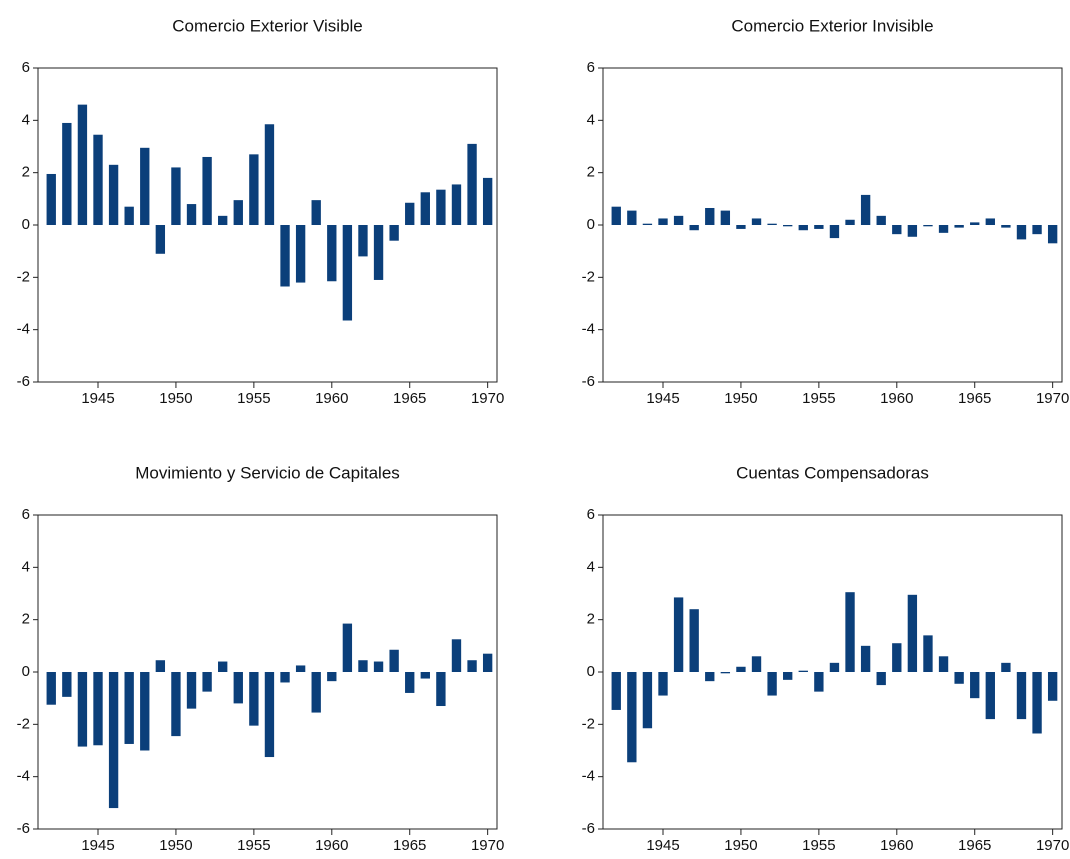 The height and width of the screenshot is (859, 1070). What do you see at coordinates (26, 671) in the screenshot?
I see `y-tick-label: 0` at bounding box center [26, 671].